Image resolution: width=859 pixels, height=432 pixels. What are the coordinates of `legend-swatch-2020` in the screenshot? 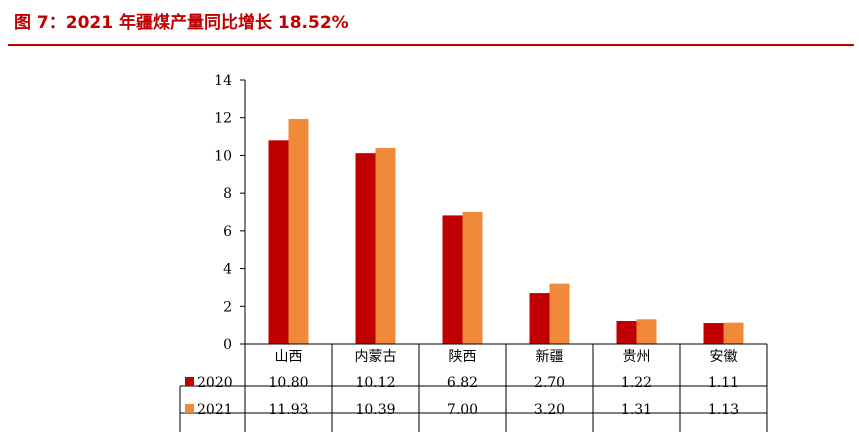 It's located at (189, 381).